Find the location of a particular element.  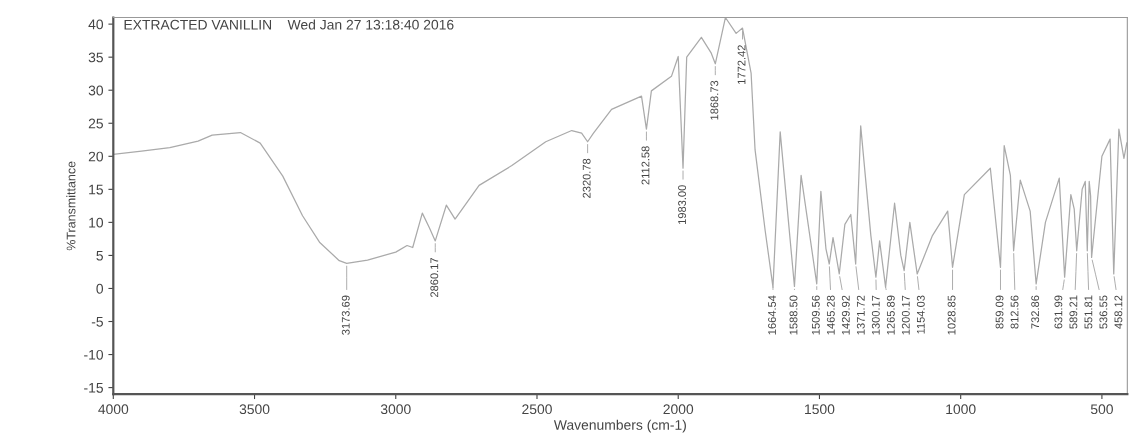

y-tick-label: 15 is located at coordinates (96, 189).